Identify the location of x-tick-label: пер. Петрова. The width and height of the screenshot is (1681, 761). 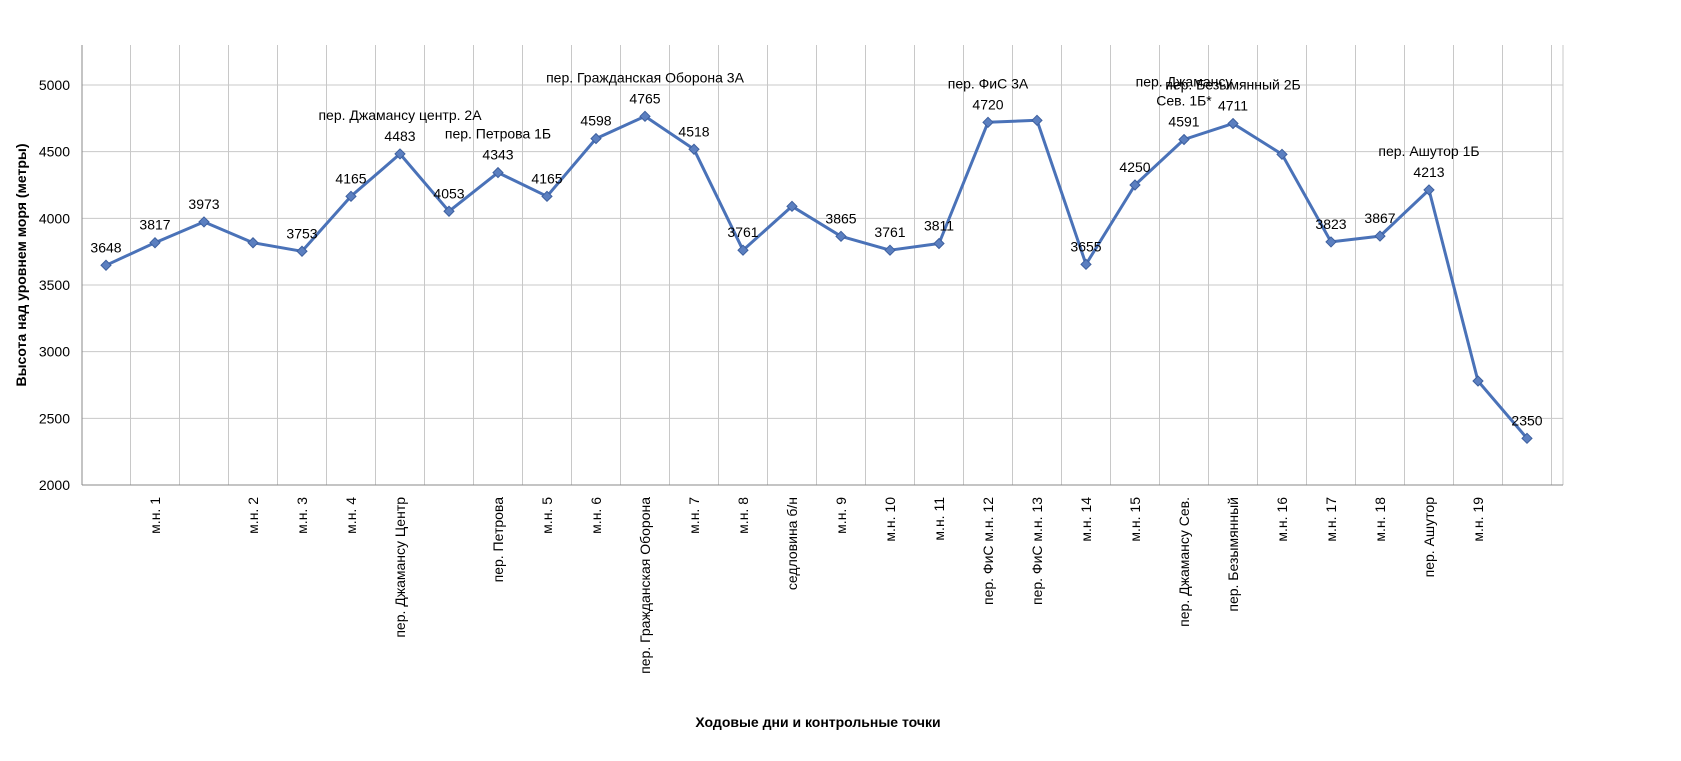
(498, 540).